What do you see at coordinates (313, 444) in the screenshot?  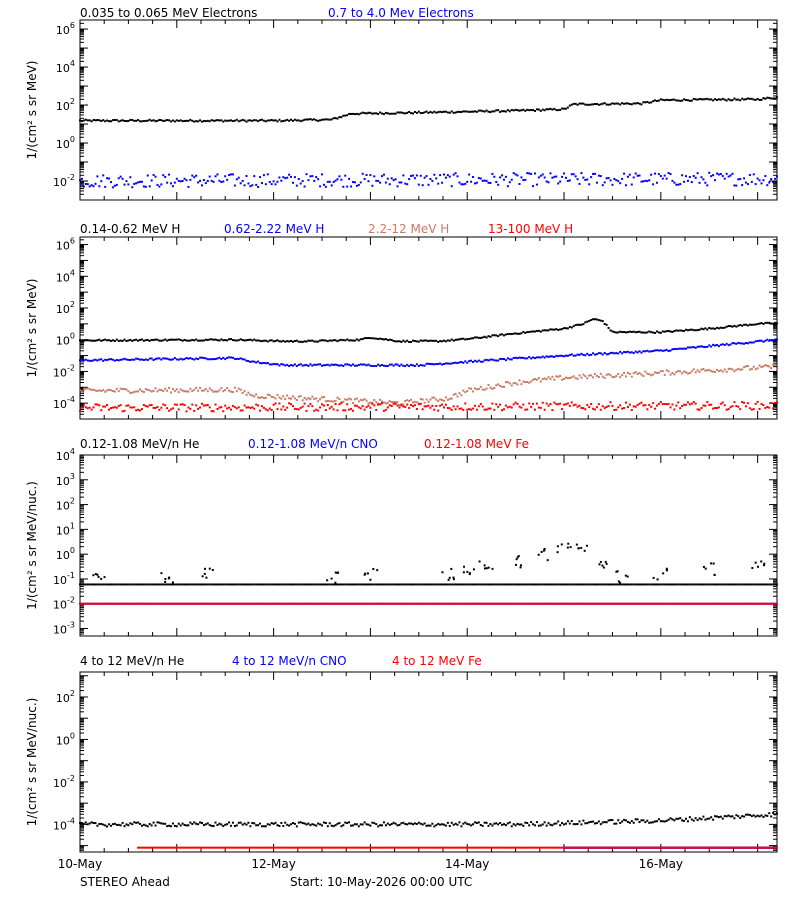 I see `legend-entry: 0.12-1.08 MeV/n CNO` at bounding box center [313, 444].